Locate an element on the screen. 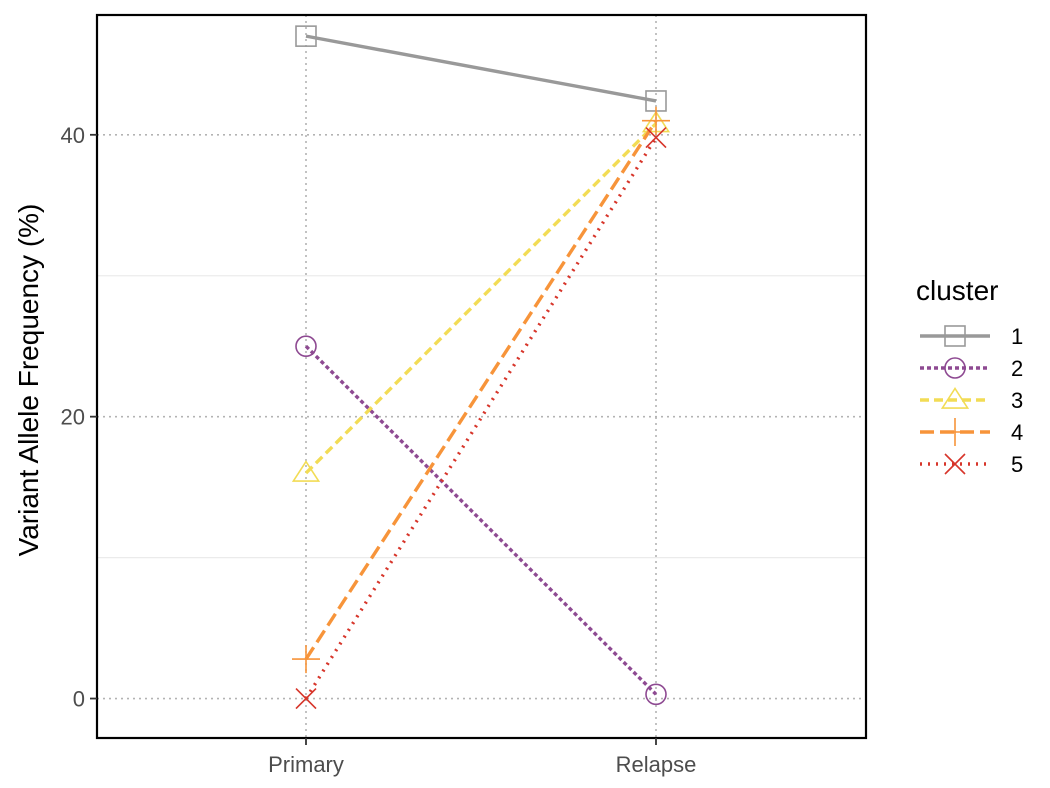 Image resolution: width=1050 pixels, height=788 pixels. legend-item-5: 5 is located at coordinates (971, 464).